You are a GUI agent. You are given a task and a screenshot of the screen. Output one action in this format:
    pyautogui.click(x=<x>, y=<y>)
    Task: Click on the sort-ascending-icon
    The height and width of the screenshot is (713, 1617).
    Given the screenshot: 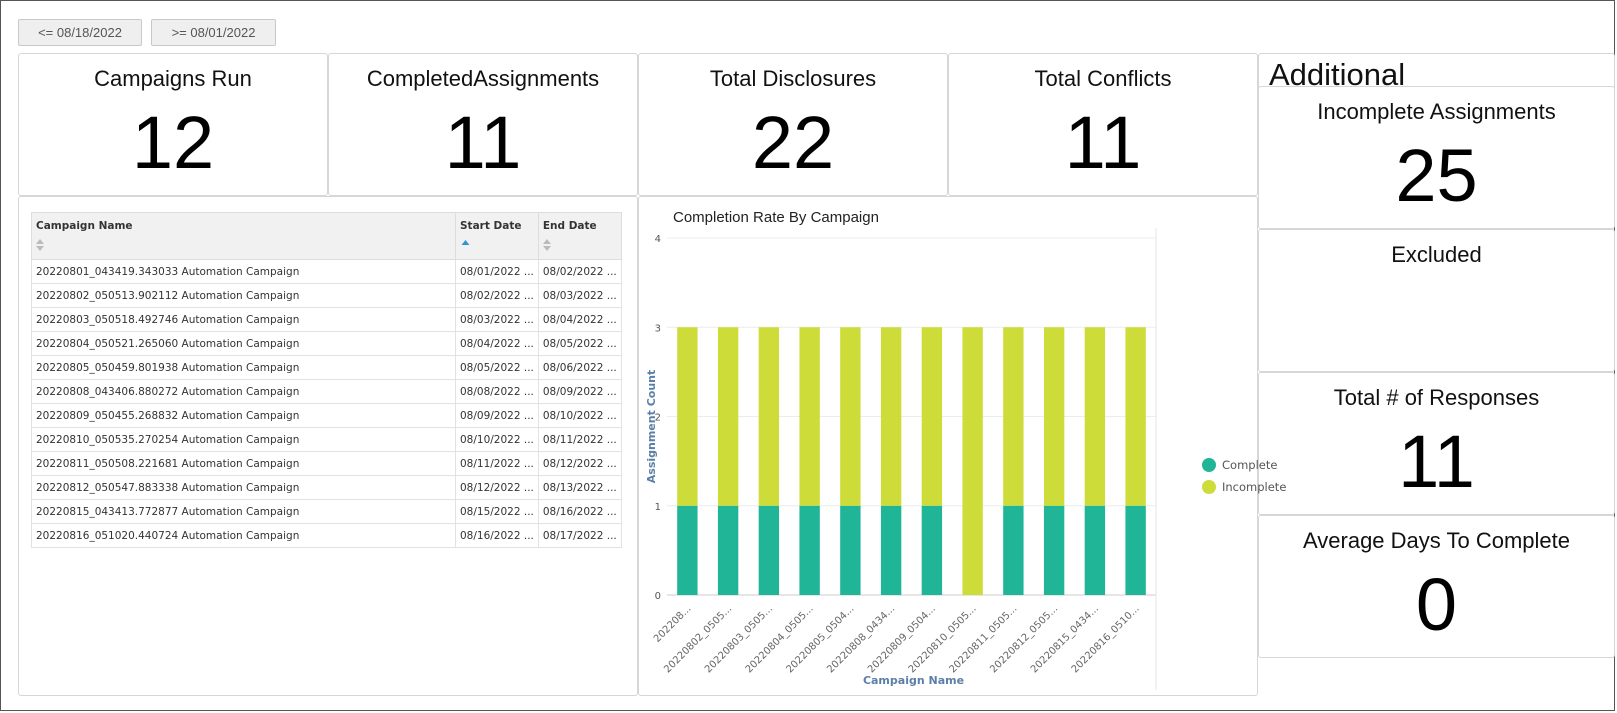 What is the action you would take?
    pyautogui.click(x=465, y=245)
    